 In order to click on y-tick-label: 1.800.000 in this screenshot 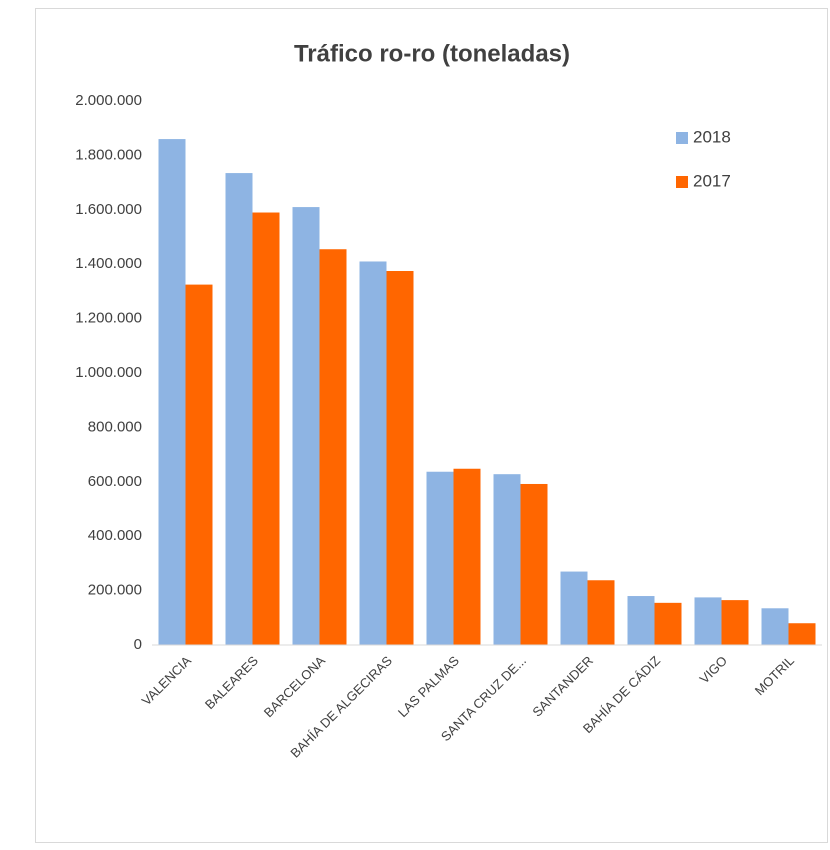, I will do `click(108, 154)`.